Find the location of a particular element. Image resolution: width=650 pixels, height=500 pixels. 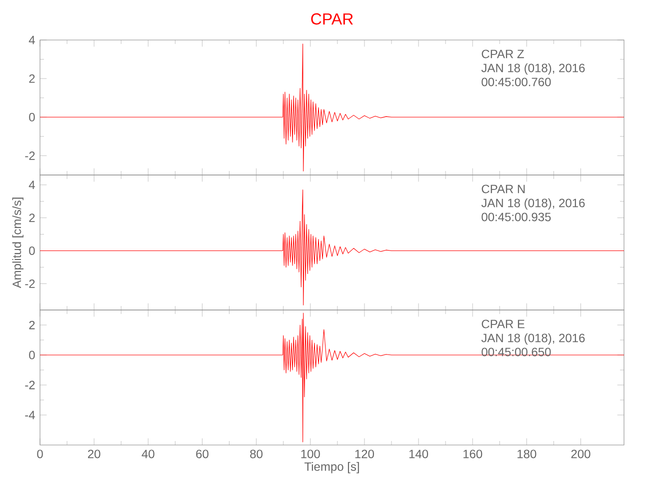

annotation: CPAR N is located at coordinates (503, 189).